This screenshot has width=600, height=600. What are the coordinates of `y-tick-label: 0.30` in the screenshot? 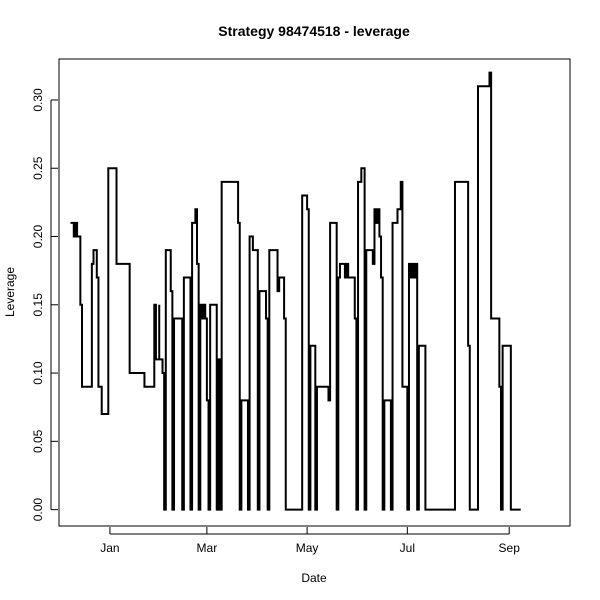 It's located at (38, 100).